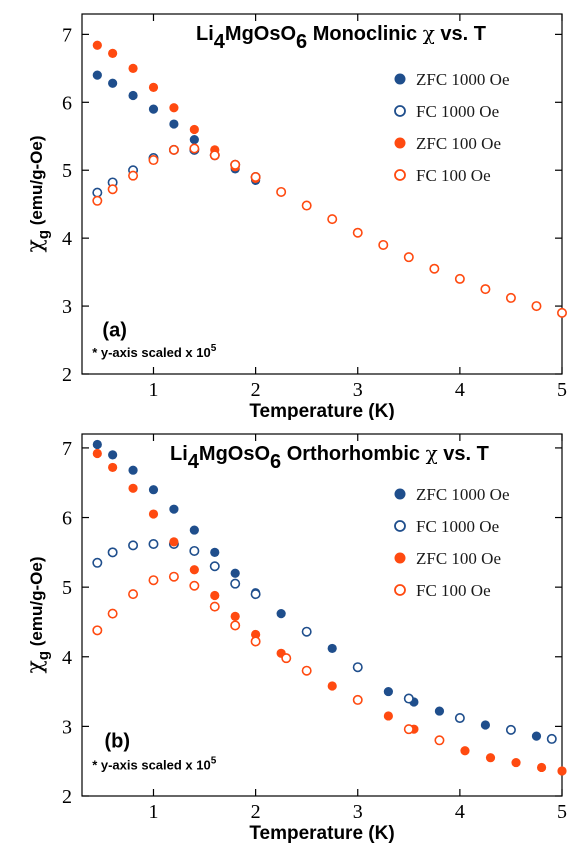 Image resolution: width=571 pixels, height=844 pixels. I want to click on y-tick-label: 2, so click(67, 375).